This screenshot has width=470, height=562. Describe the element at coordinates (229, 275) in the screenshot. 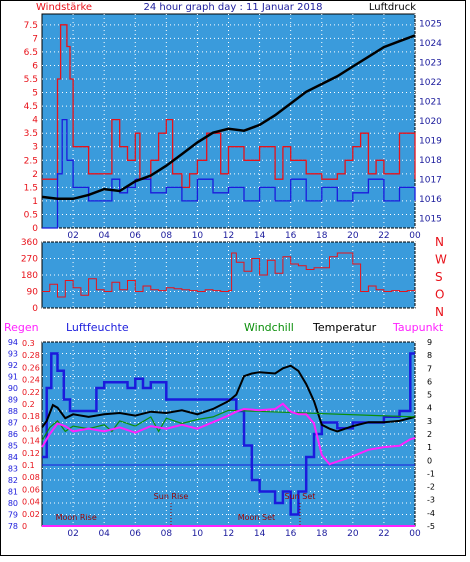

I see `wind-direction-line` at that location.